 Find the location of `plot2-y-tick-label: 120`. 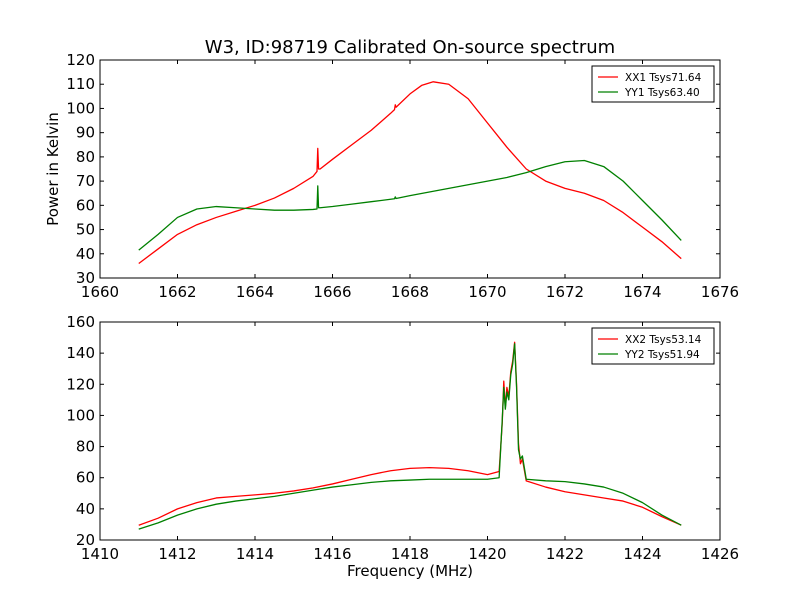

plot2-y-tick-label: 120 is located at coordinates (80, 384).